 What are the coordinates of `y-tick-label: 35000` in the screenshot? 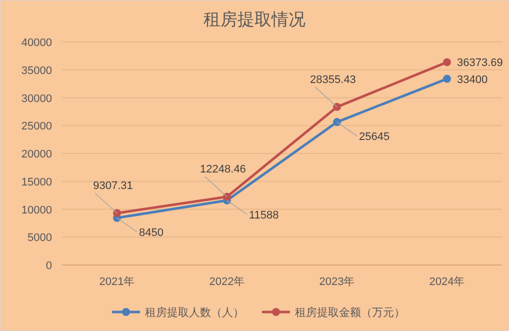 It's located at (36, 70).